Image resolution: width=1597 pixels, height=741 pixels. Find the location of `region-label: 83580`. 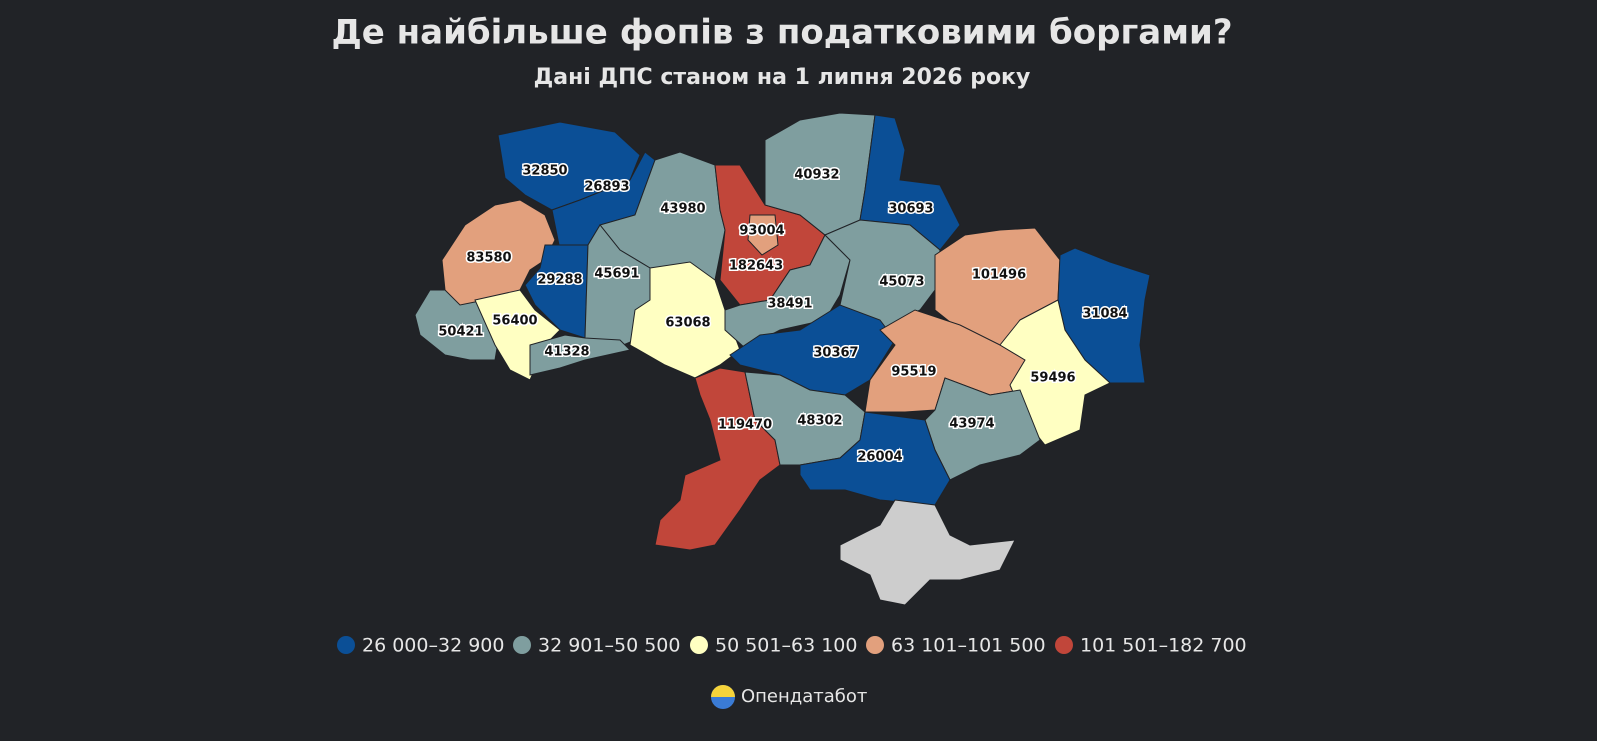

region-label: 83580 is located at coordinates (488, 258).